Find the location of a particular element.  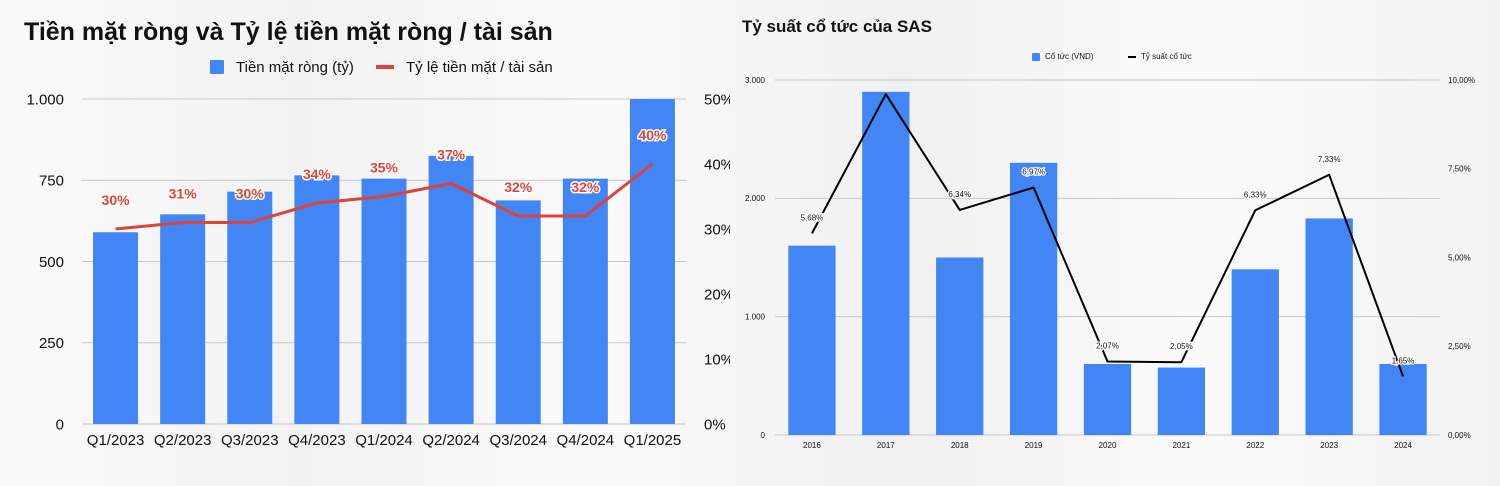

x-tick-label: 2017 is located at coordinates (886, 445).